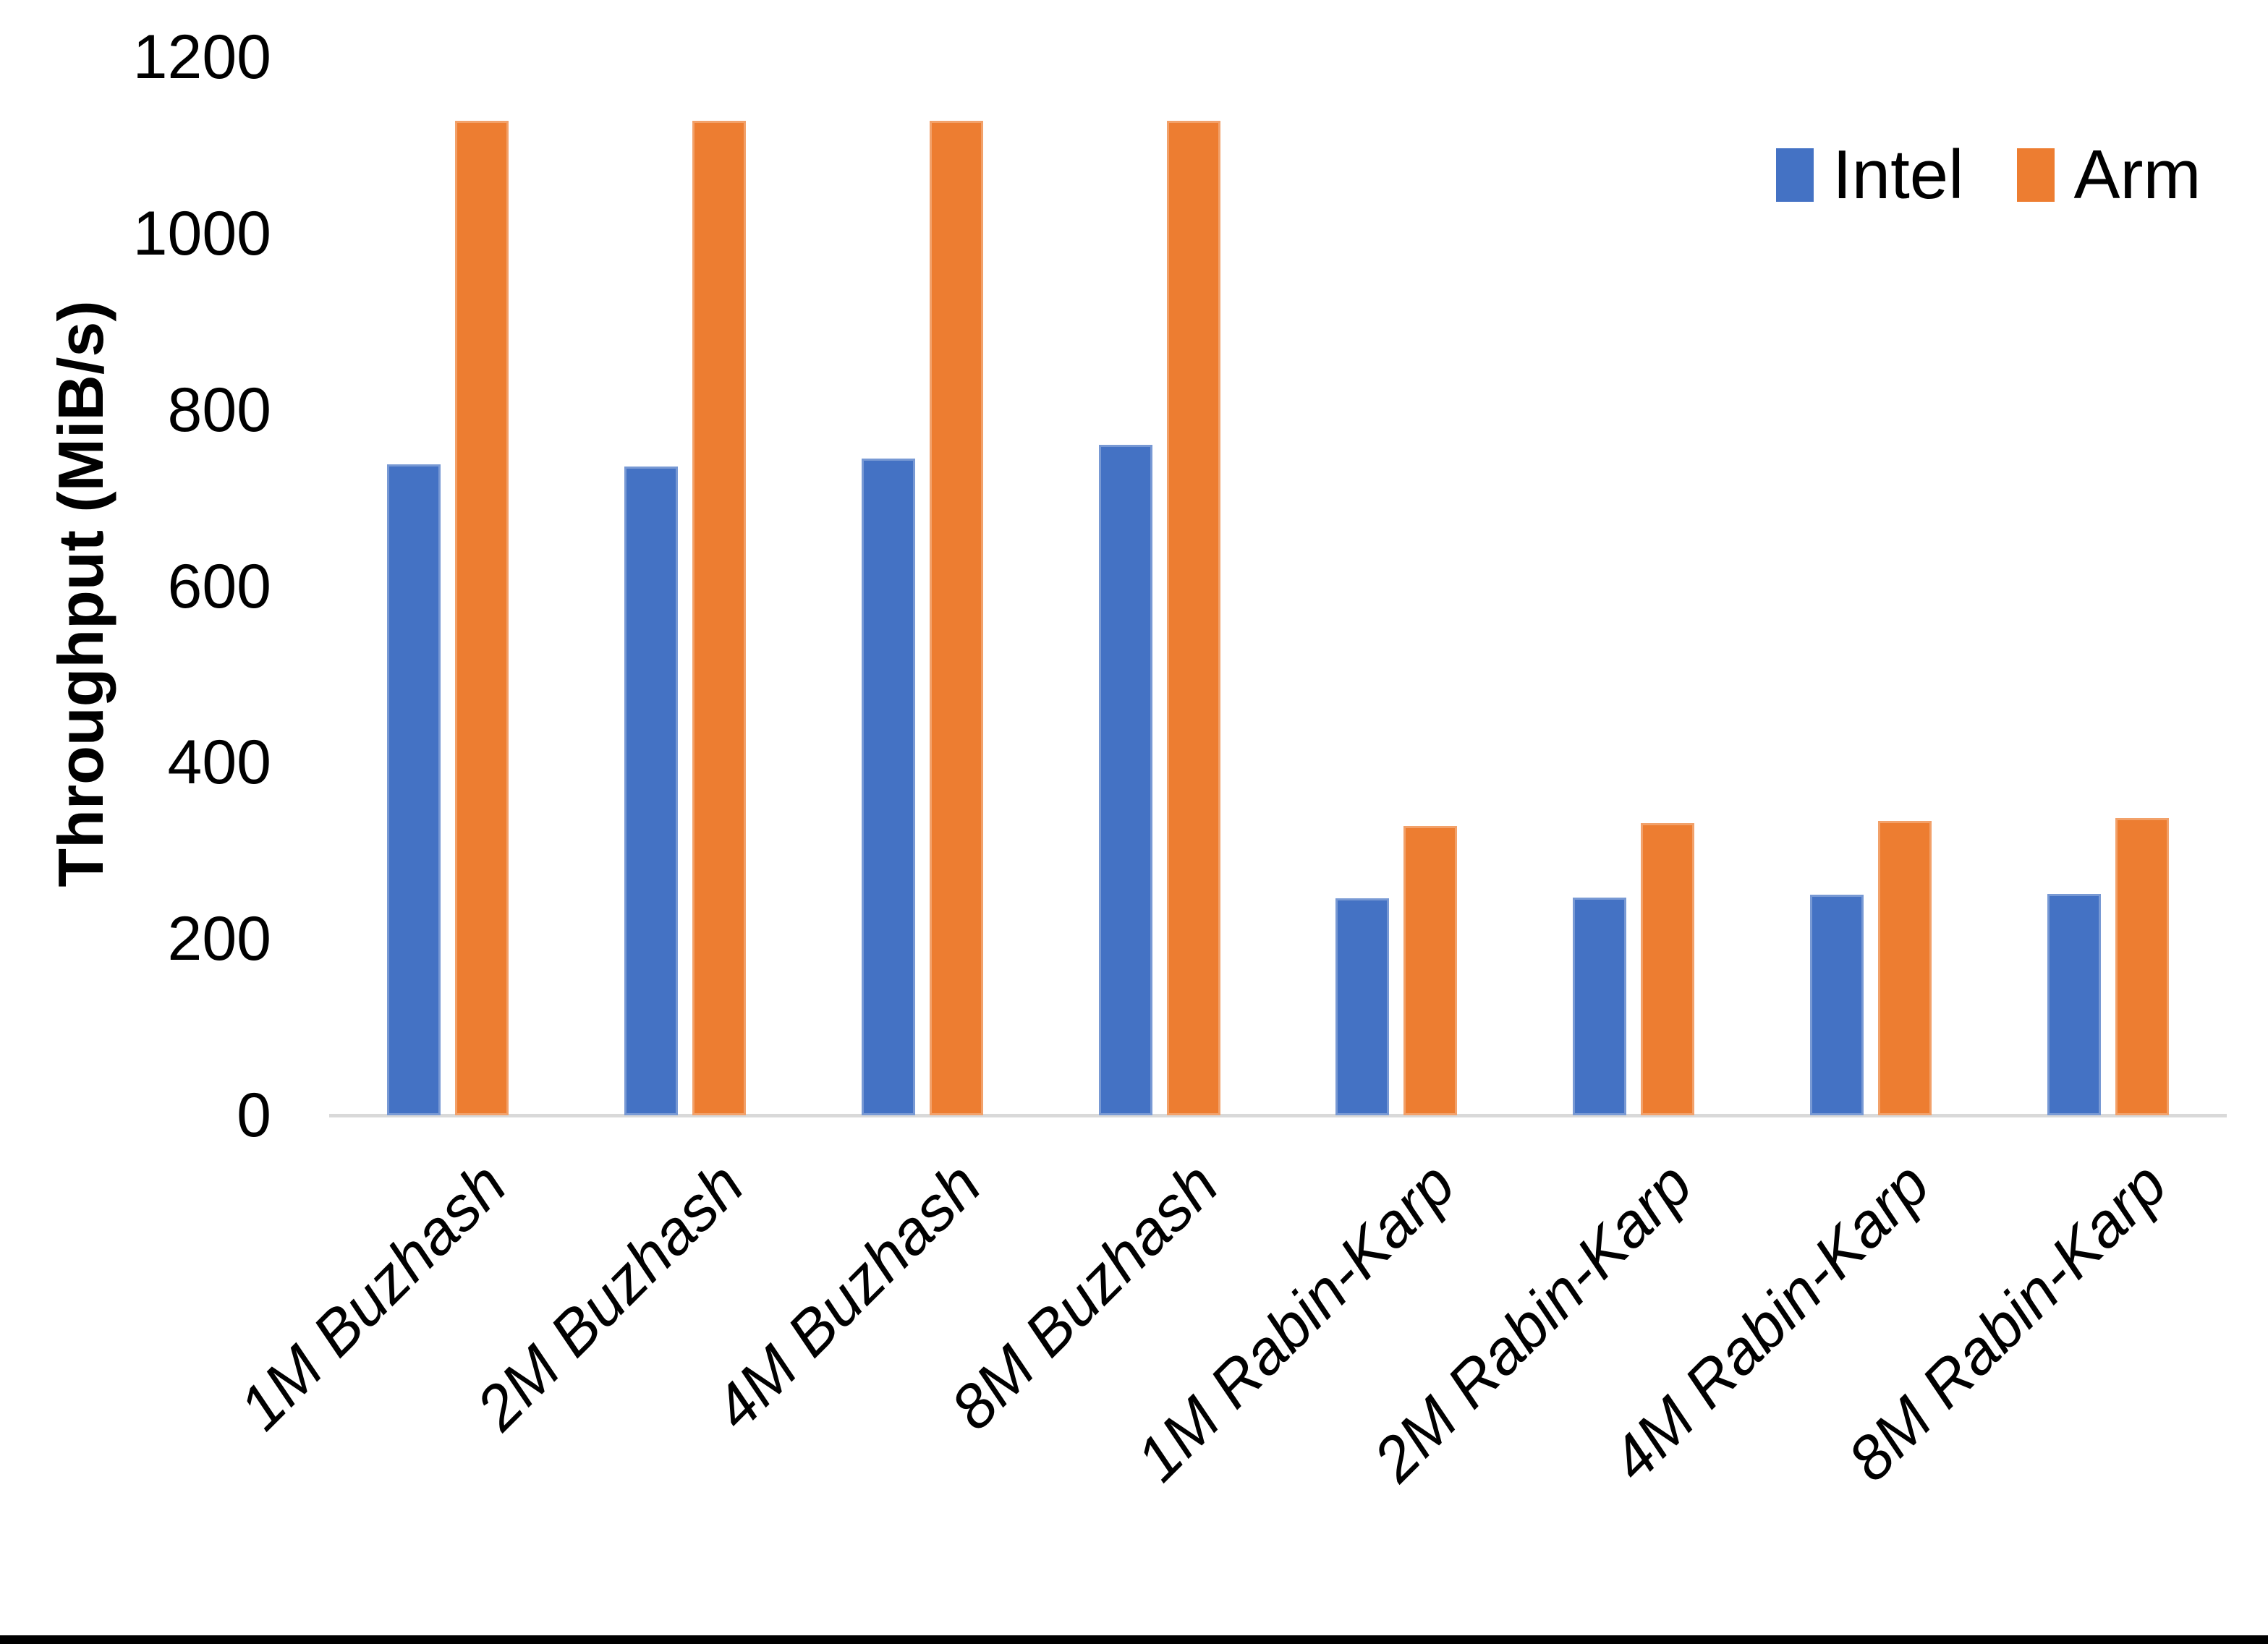  Describe the element at coordinates (2074, 1004) in the screenshot. I see `bar-intel-8m-rabin-karp` at that location.